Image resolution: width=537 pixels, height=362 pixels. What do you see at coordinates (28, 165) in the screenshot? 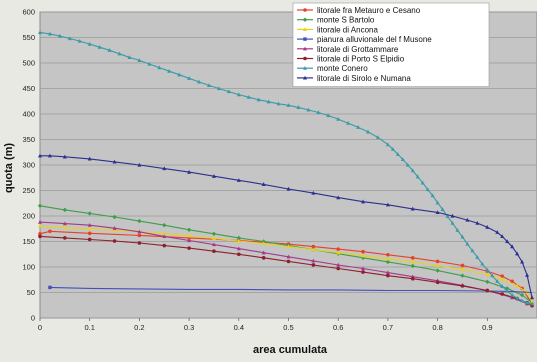
I see `y-tick-label: 300` at bounding box center [28, 165].